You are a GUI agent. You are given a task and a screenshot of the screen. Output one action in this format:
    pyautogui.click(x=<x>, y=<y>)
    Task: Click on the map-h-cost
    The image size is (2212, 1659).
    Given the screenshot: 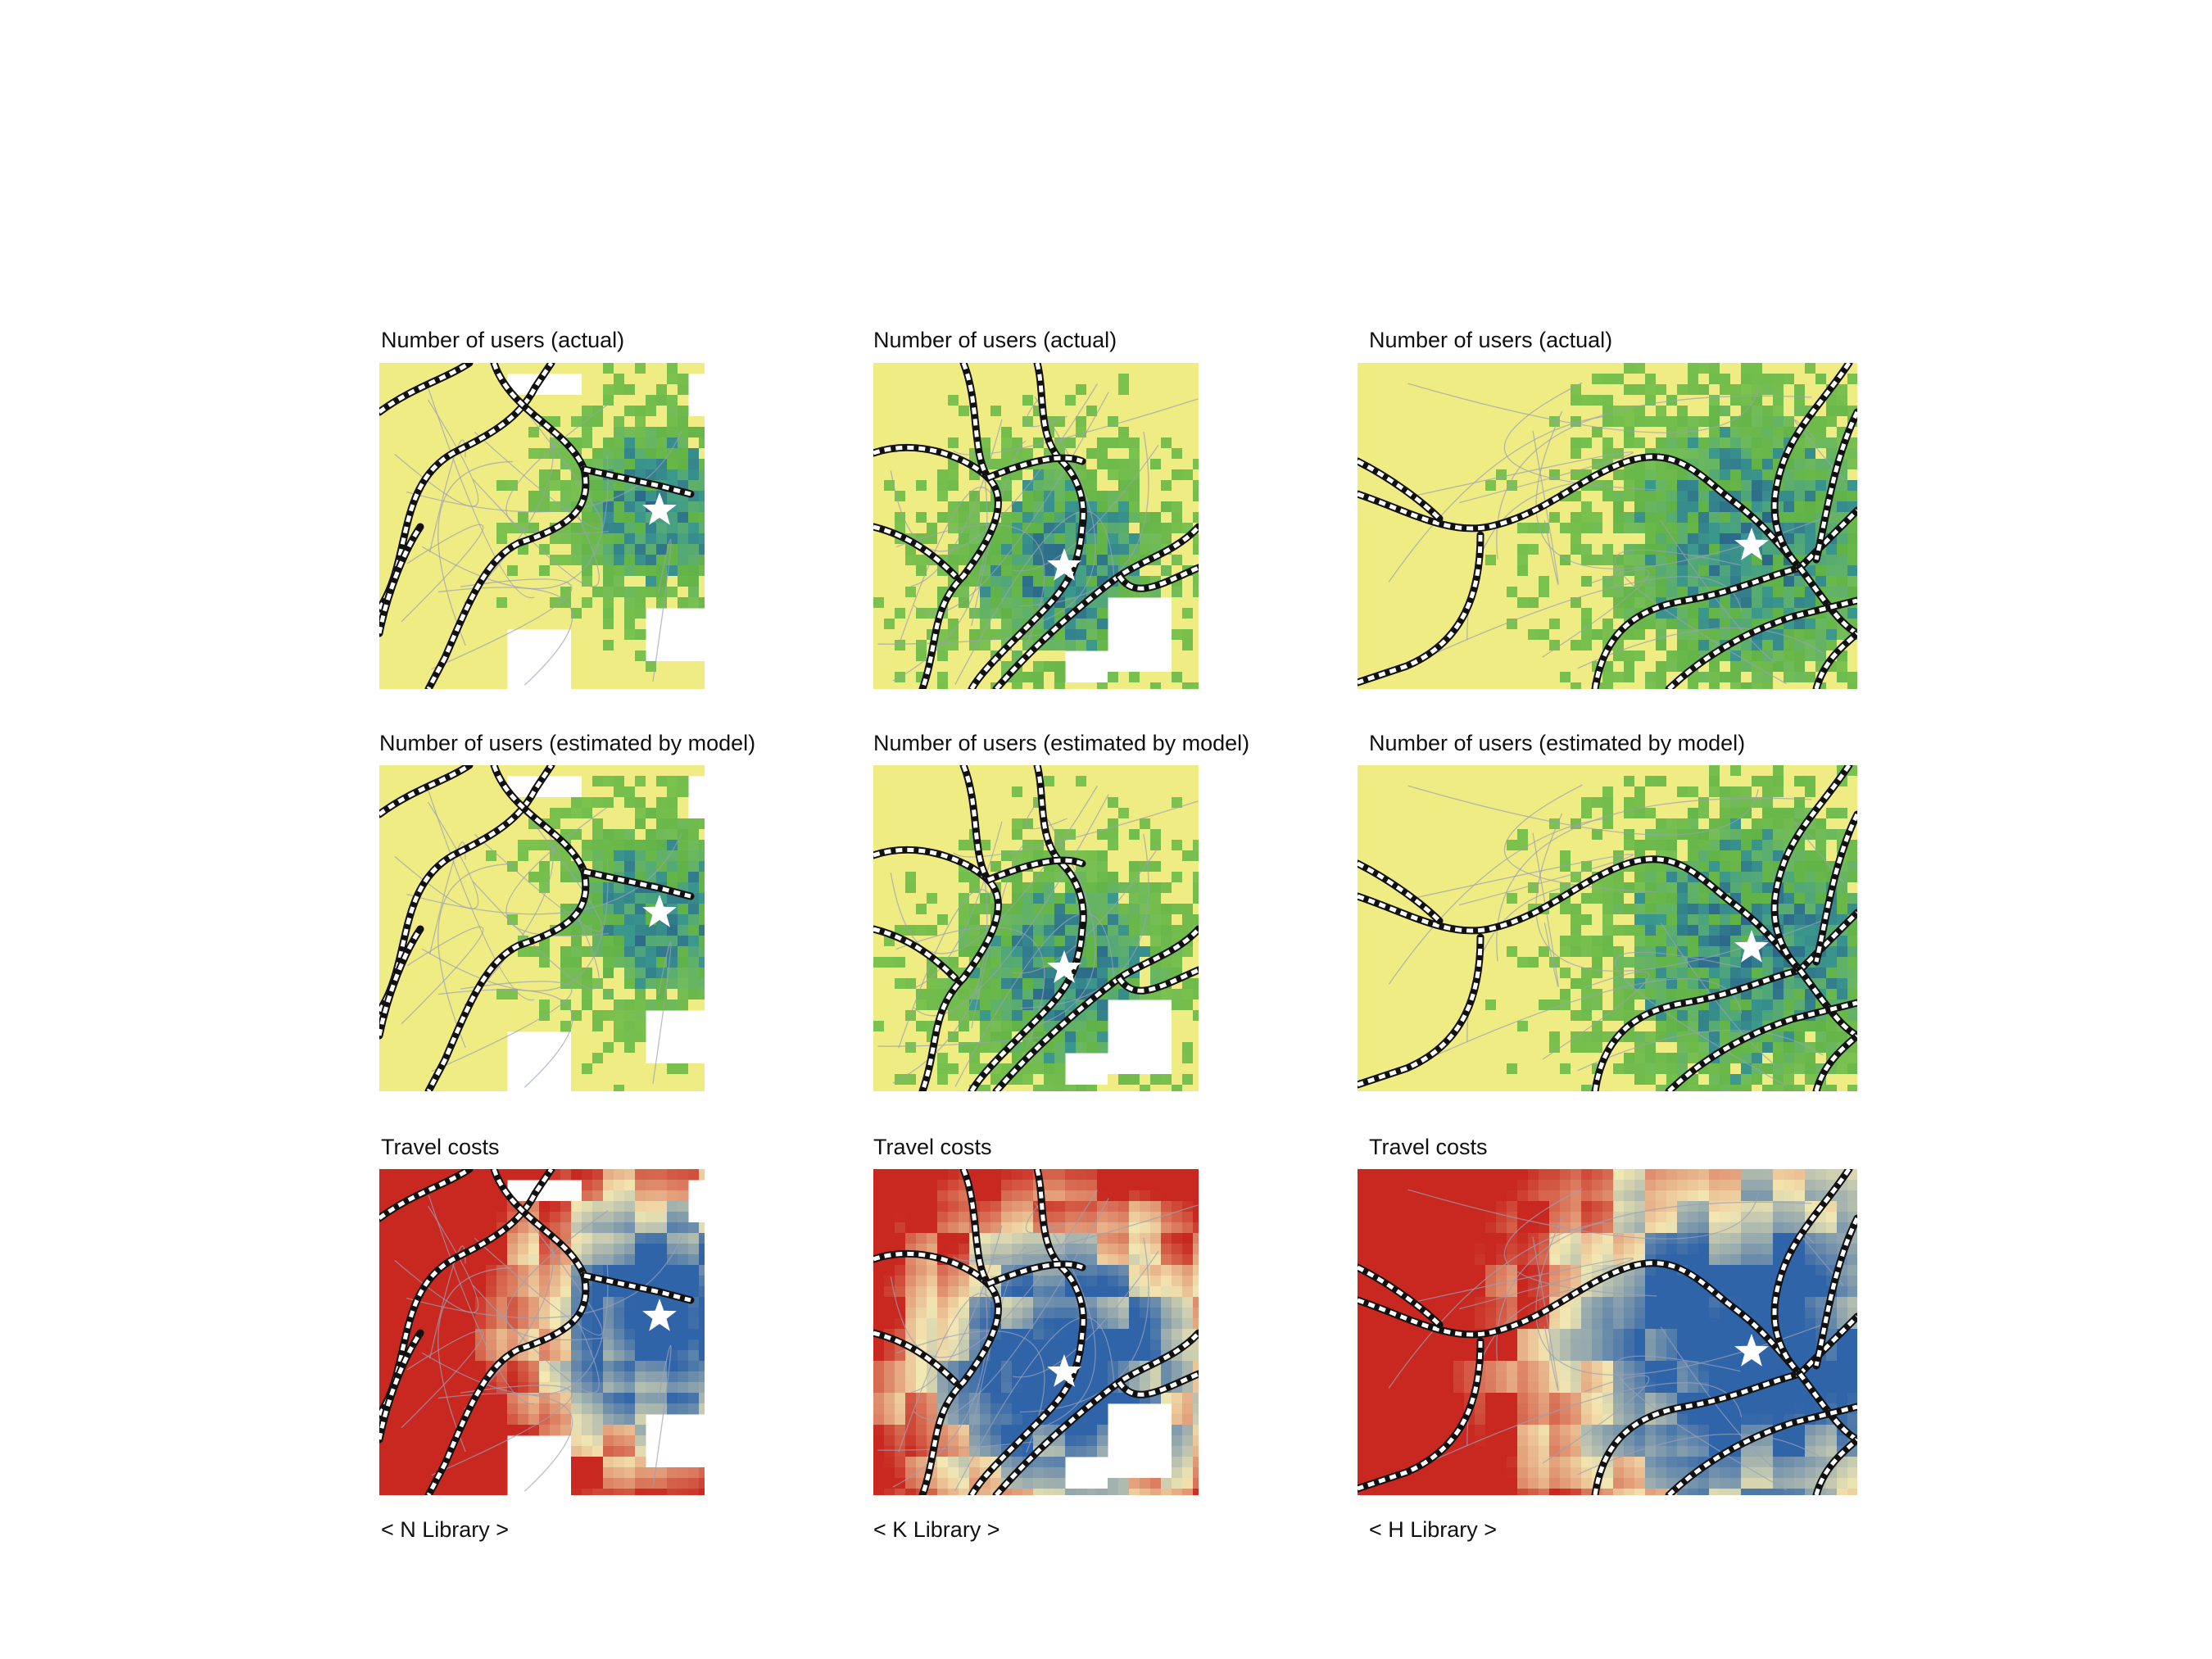 What is the action you would take?
    pyautogui.click(x=1607, y=1332)
    